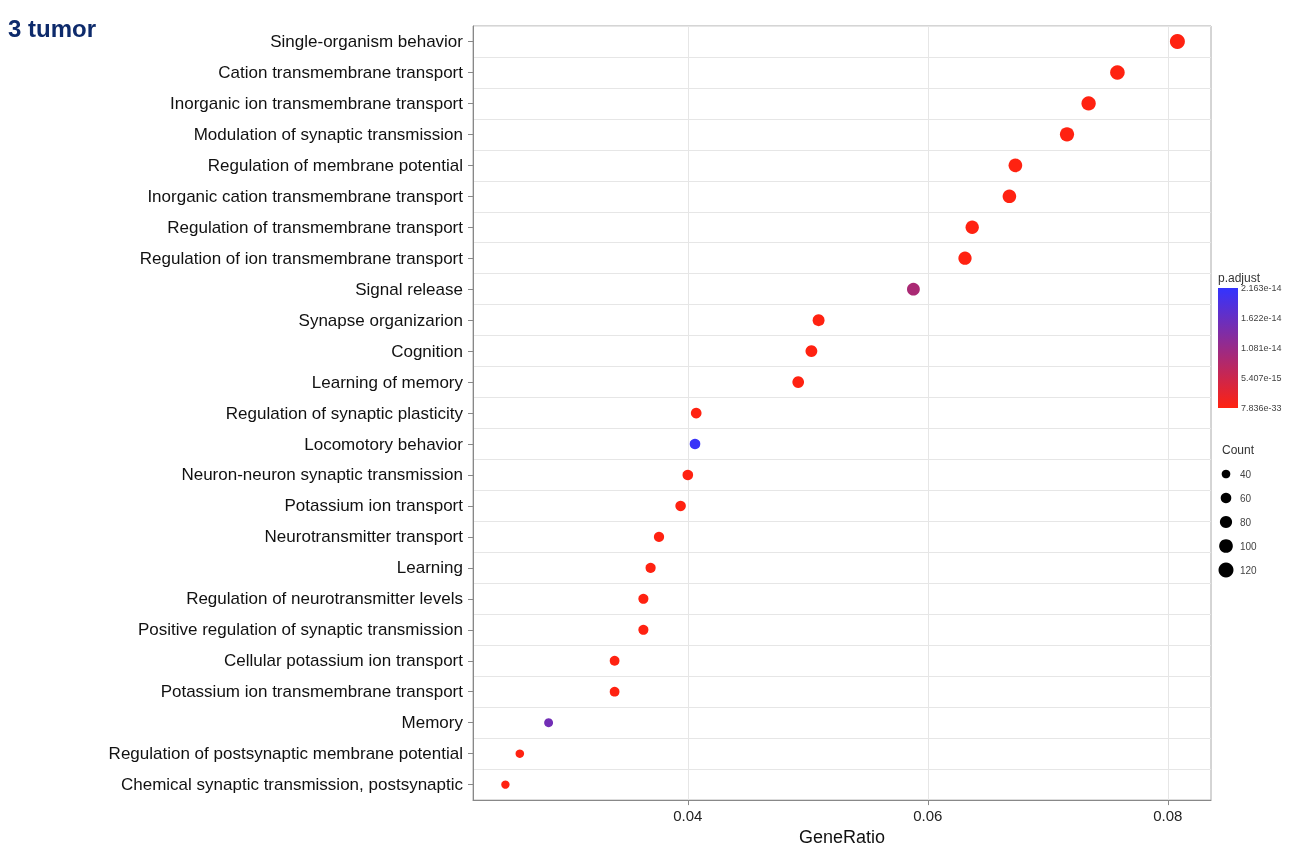 The image size is (1303, 859). I want to click on legend-label: 80, so click(1246, 522).